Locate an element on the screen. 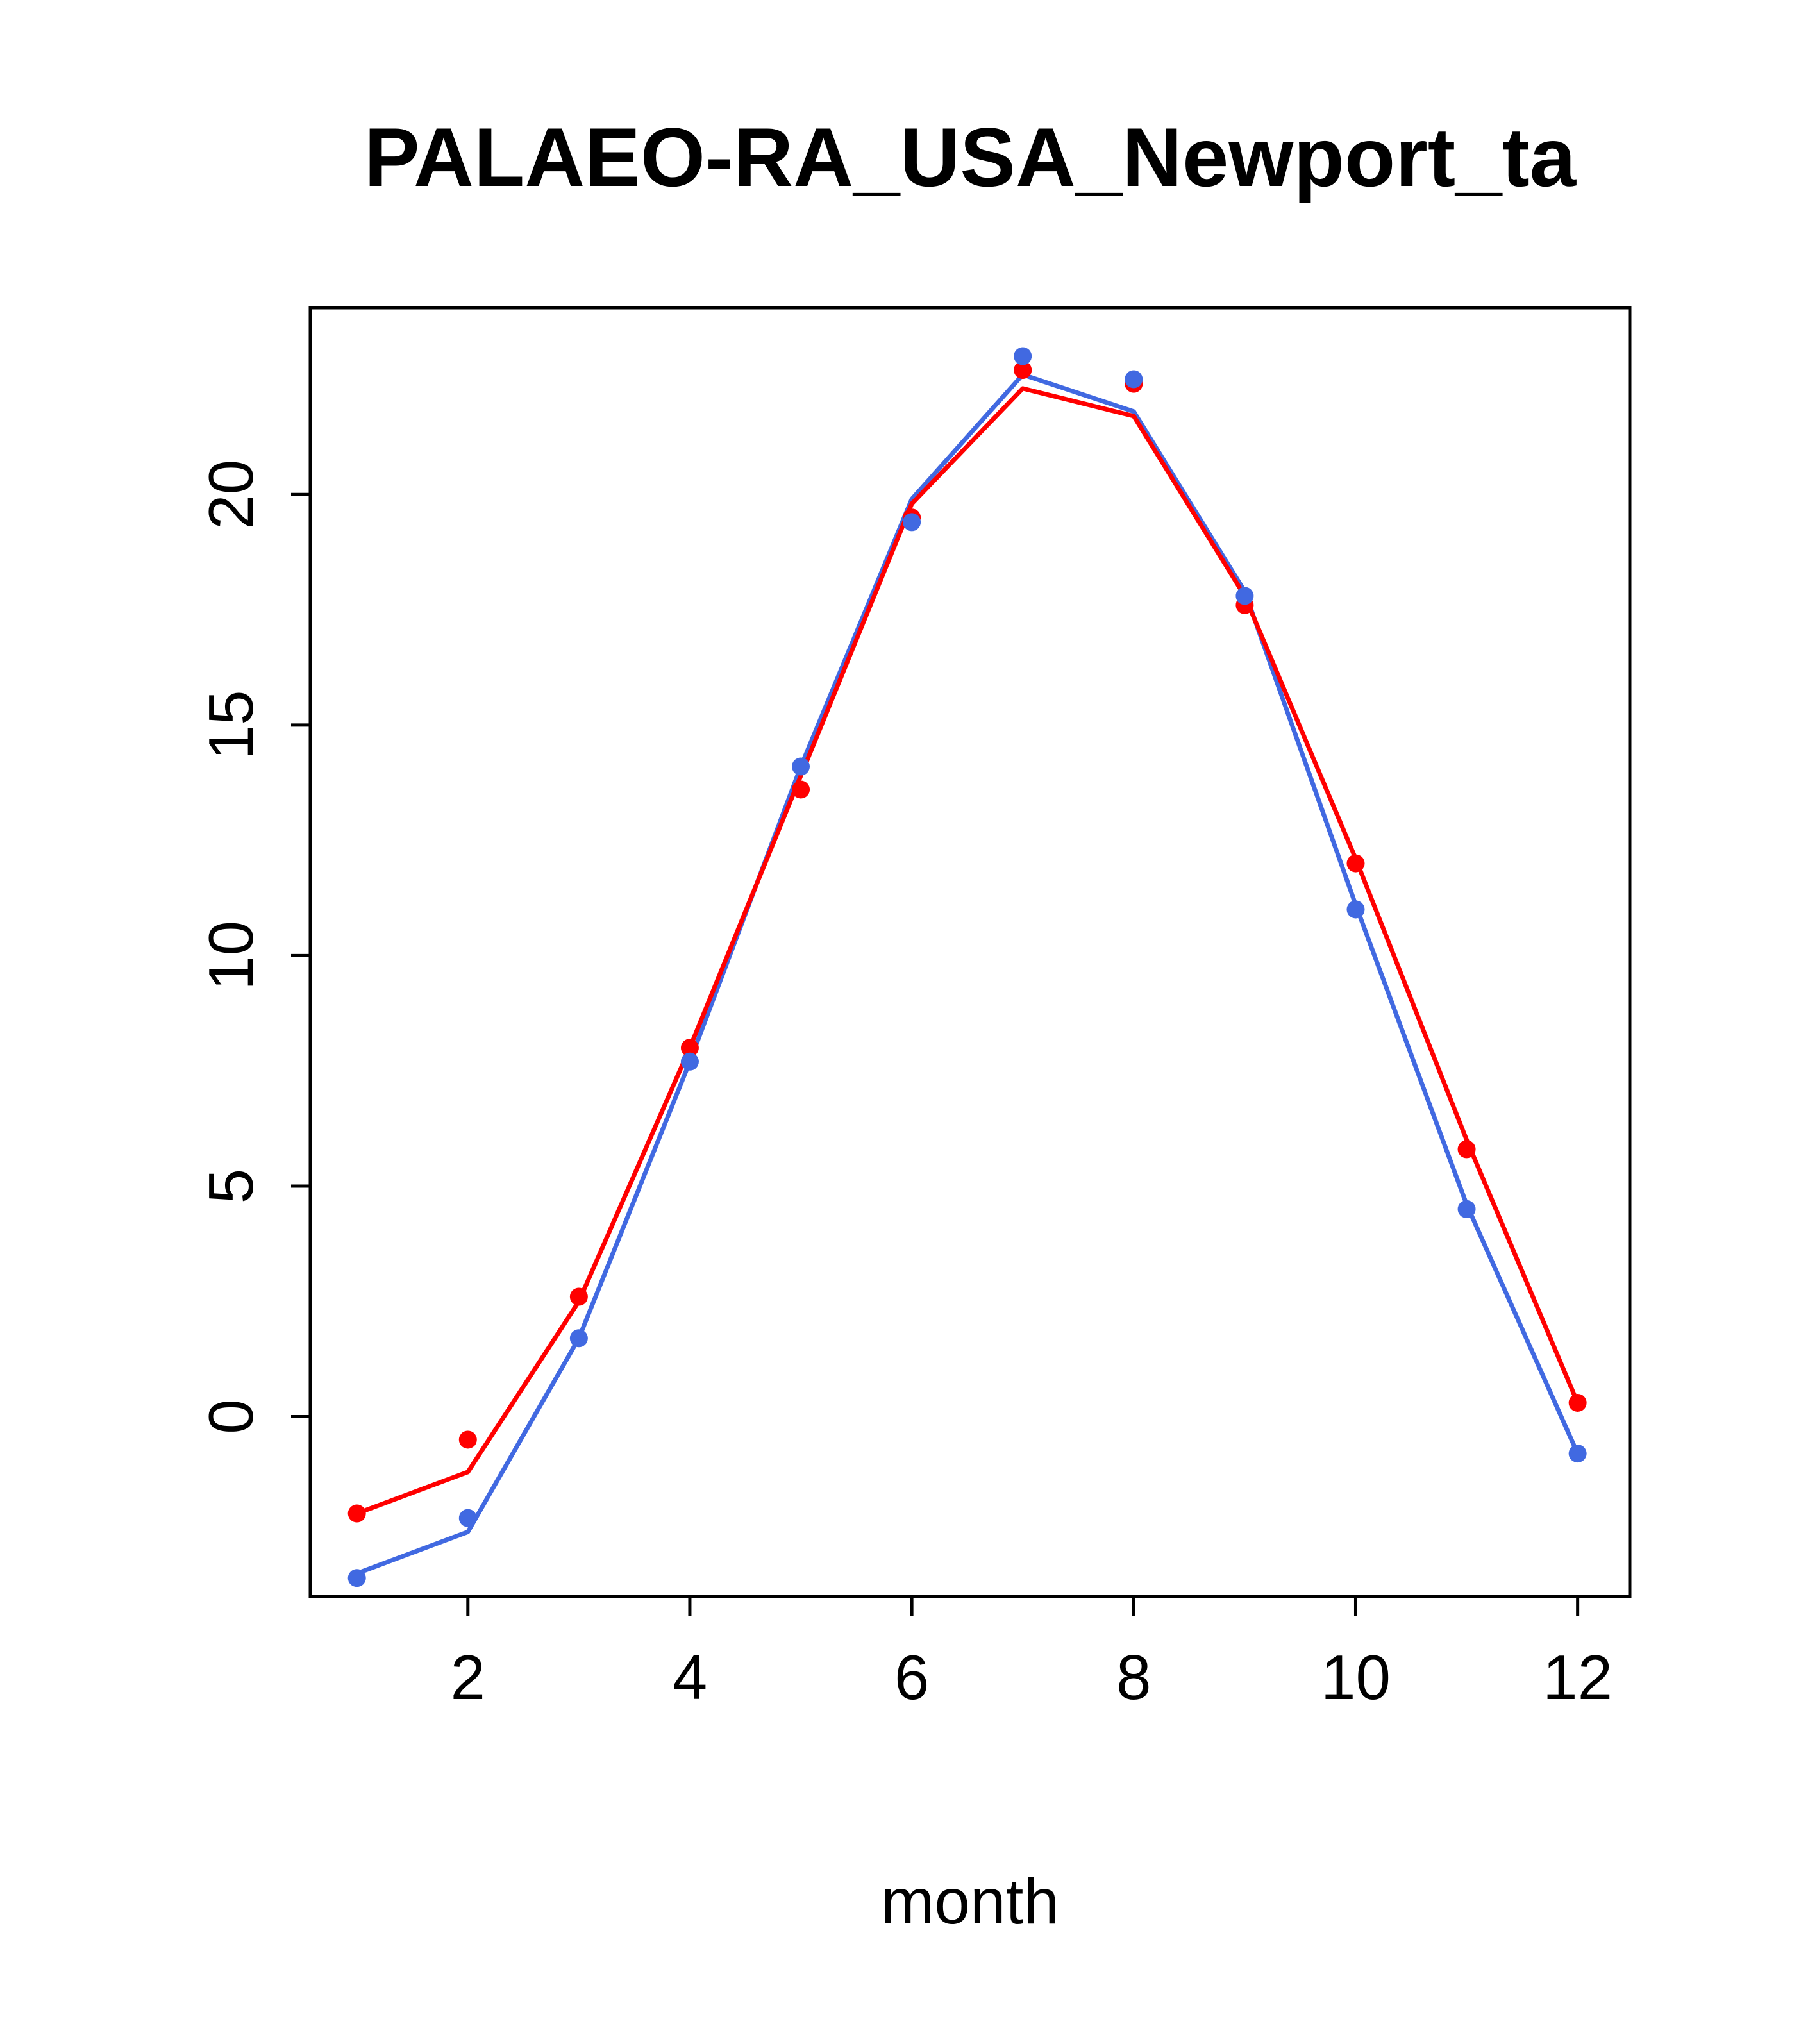 The height and width of the screenshot is (2044, 1817). y-axis: 0 5 10 15 20 is located at coordinates (253, 947).